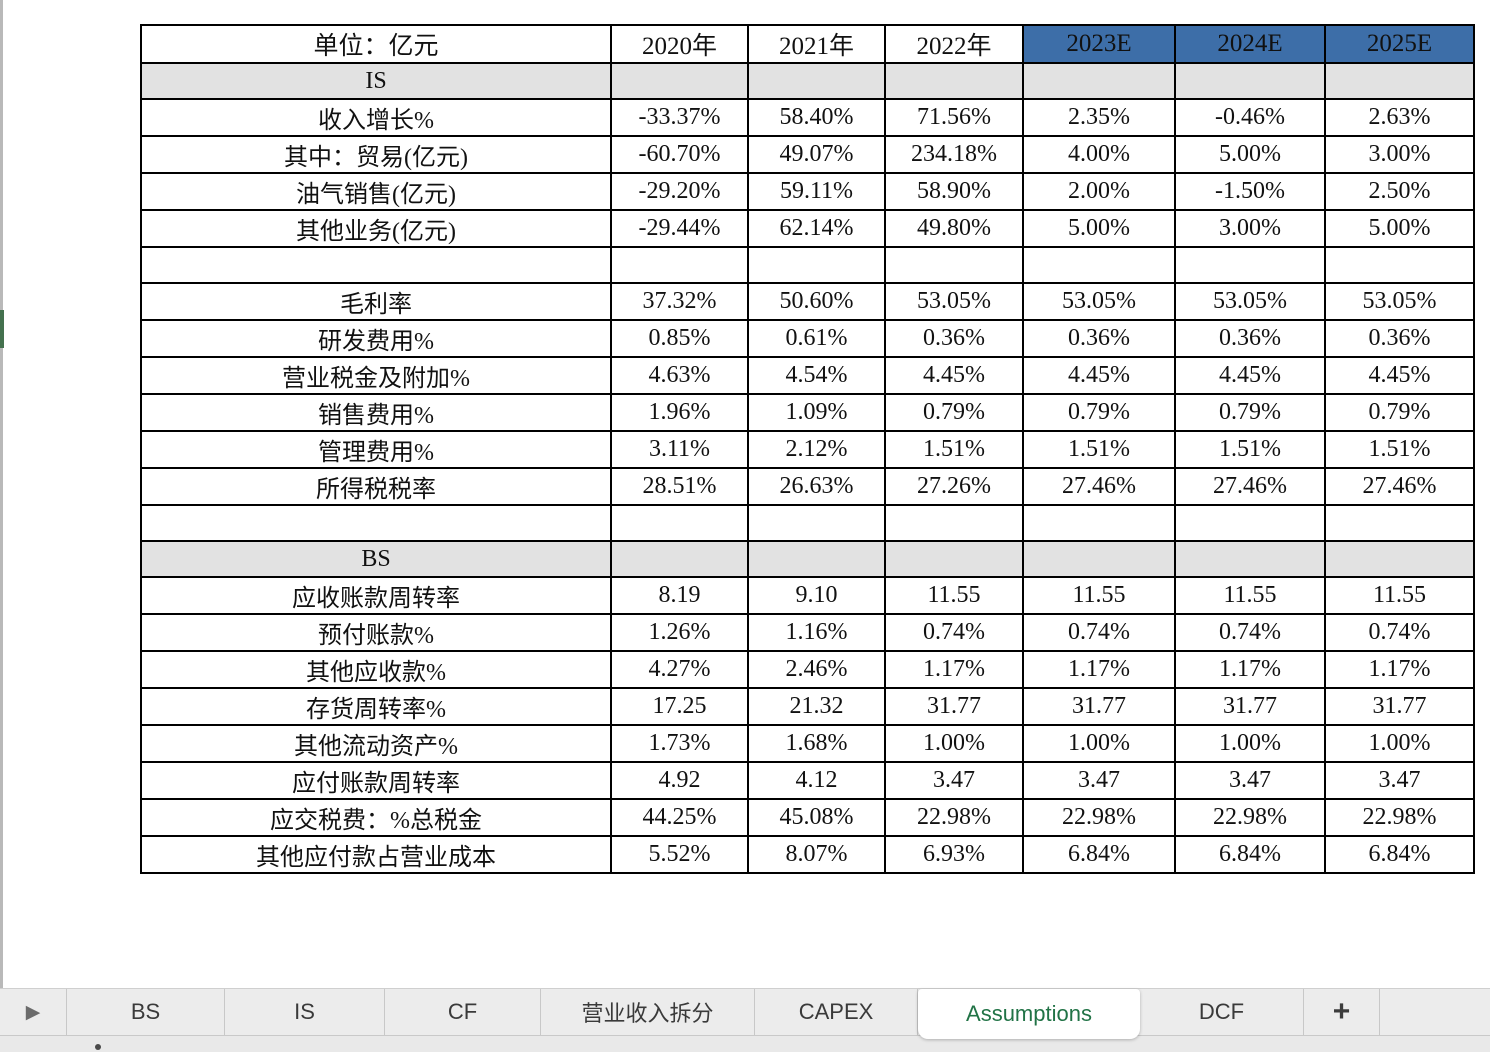 This screenshot has height=1052, width=1490. I want to click on value-cell: 2.50%, so click(1399, 191).